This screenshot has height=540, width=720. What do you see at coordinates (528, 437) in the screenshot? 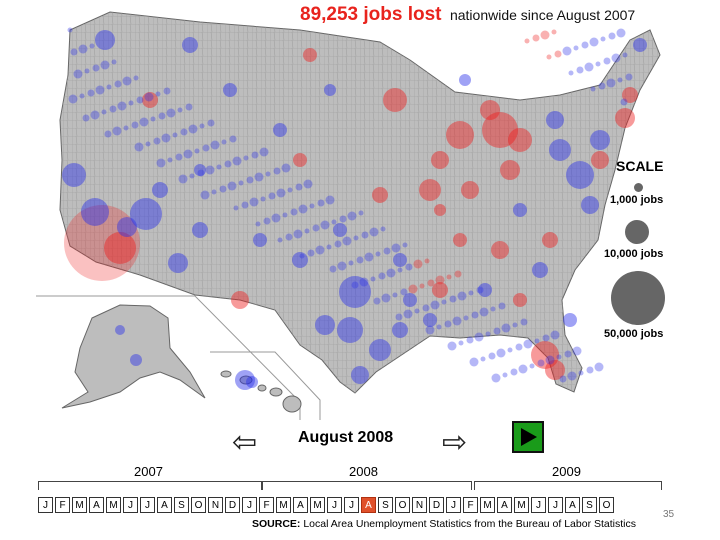
I see `play-button` at bounding box center [528, 437].